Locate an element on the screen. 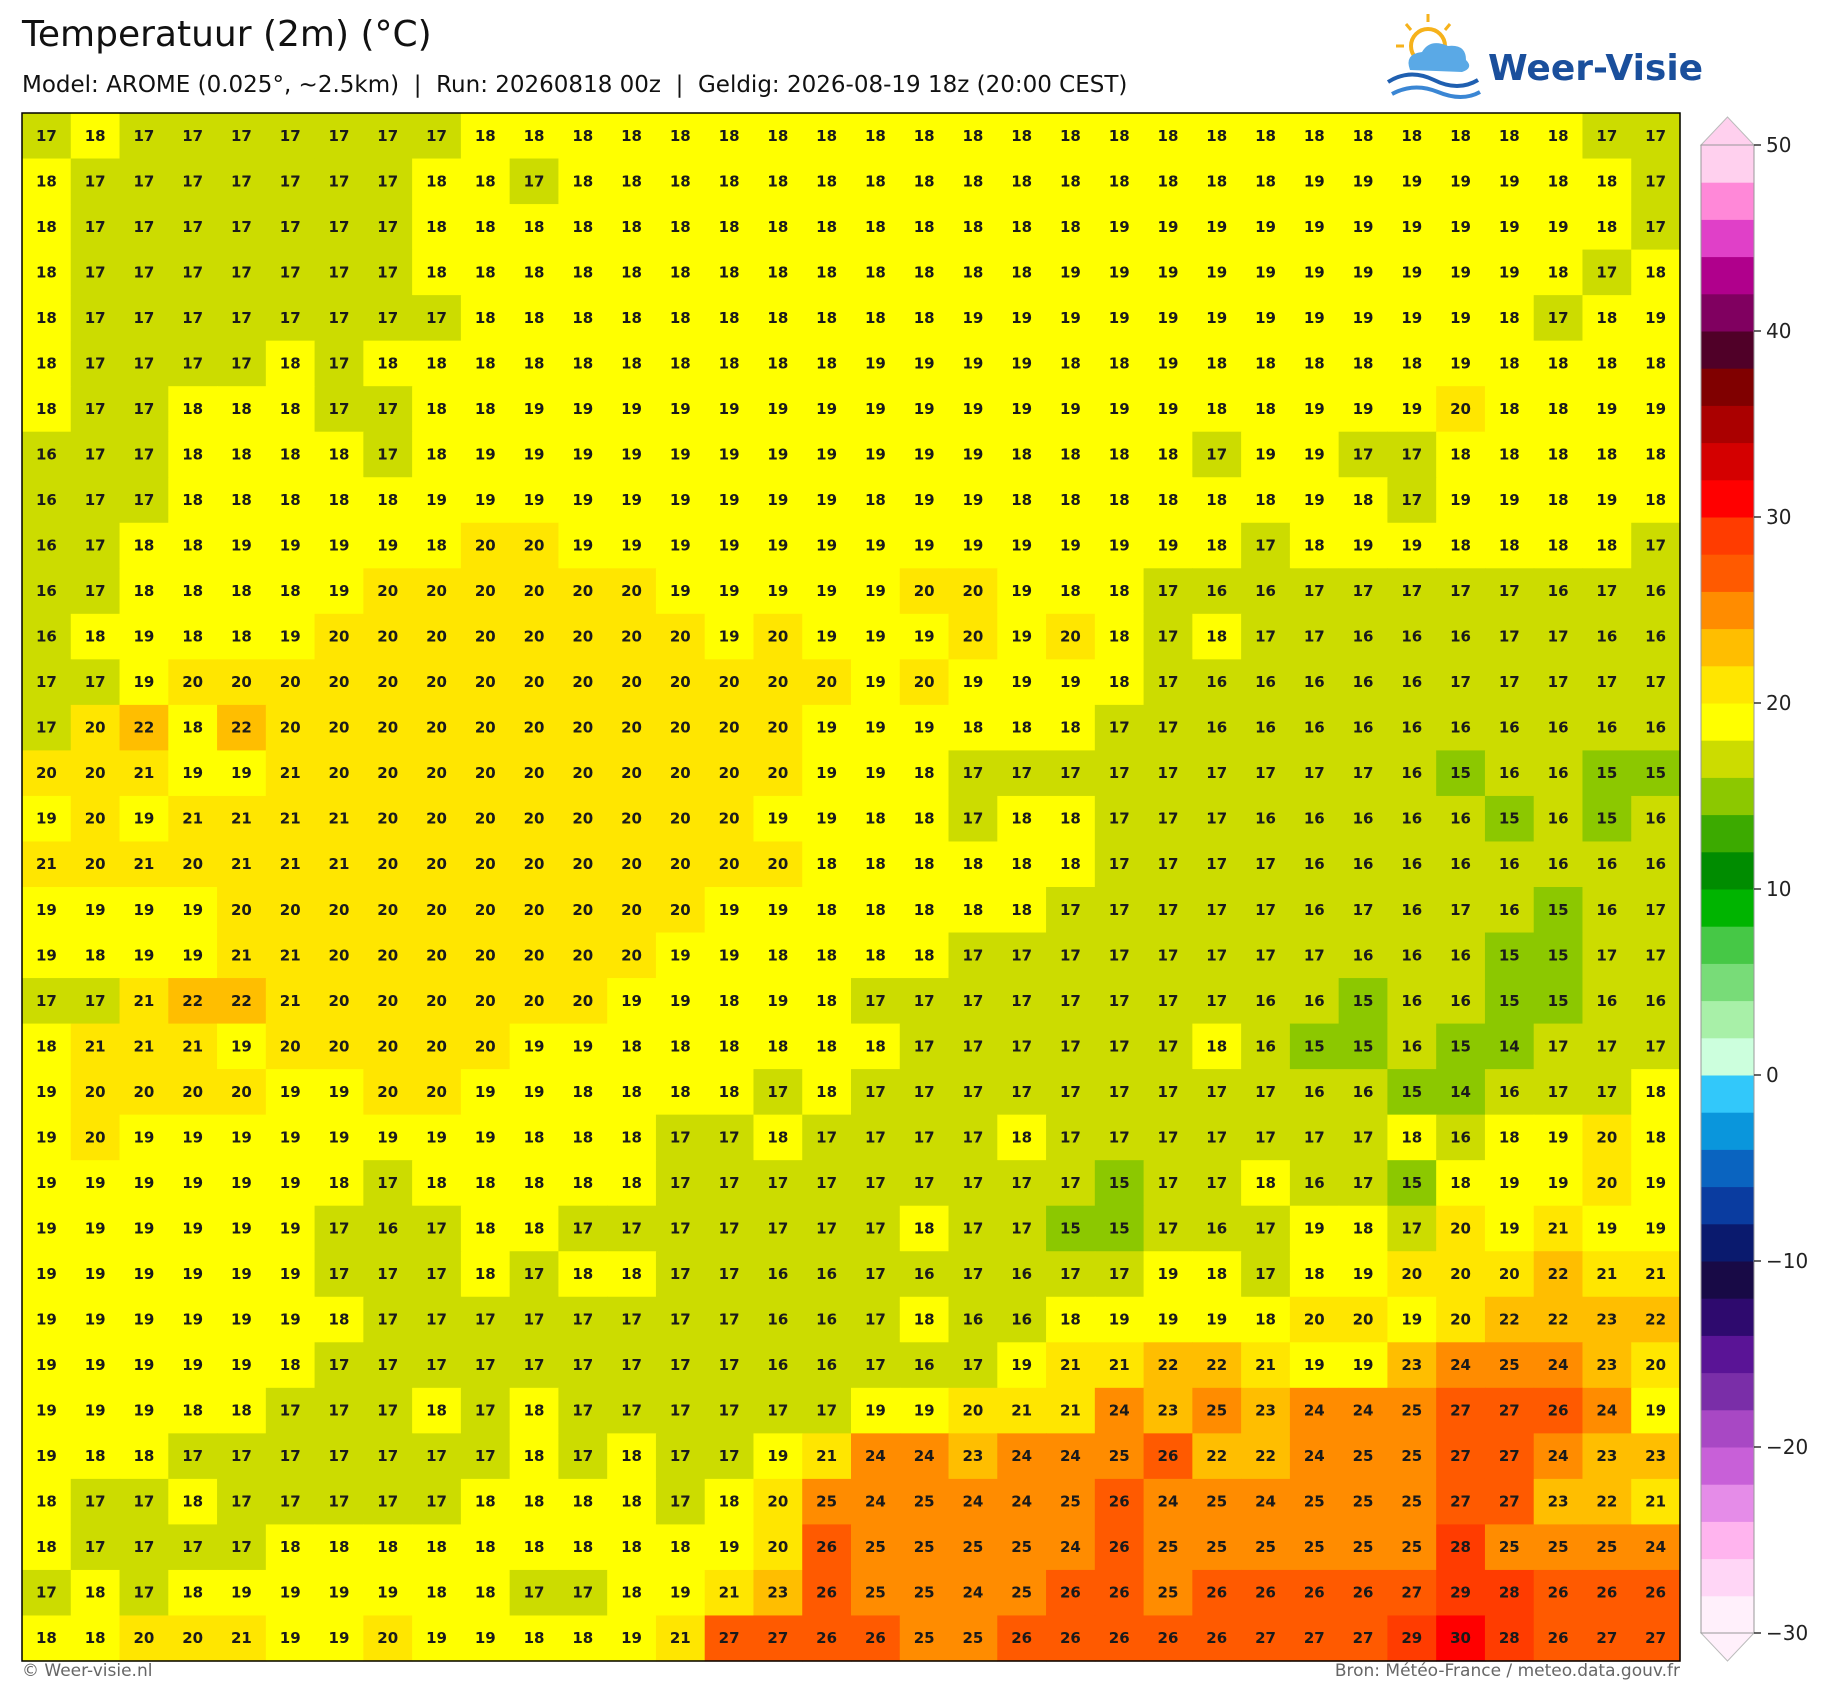 The image size is (1824, 1681). temperature-label: 24 is located at coordinates (1314, 1411).